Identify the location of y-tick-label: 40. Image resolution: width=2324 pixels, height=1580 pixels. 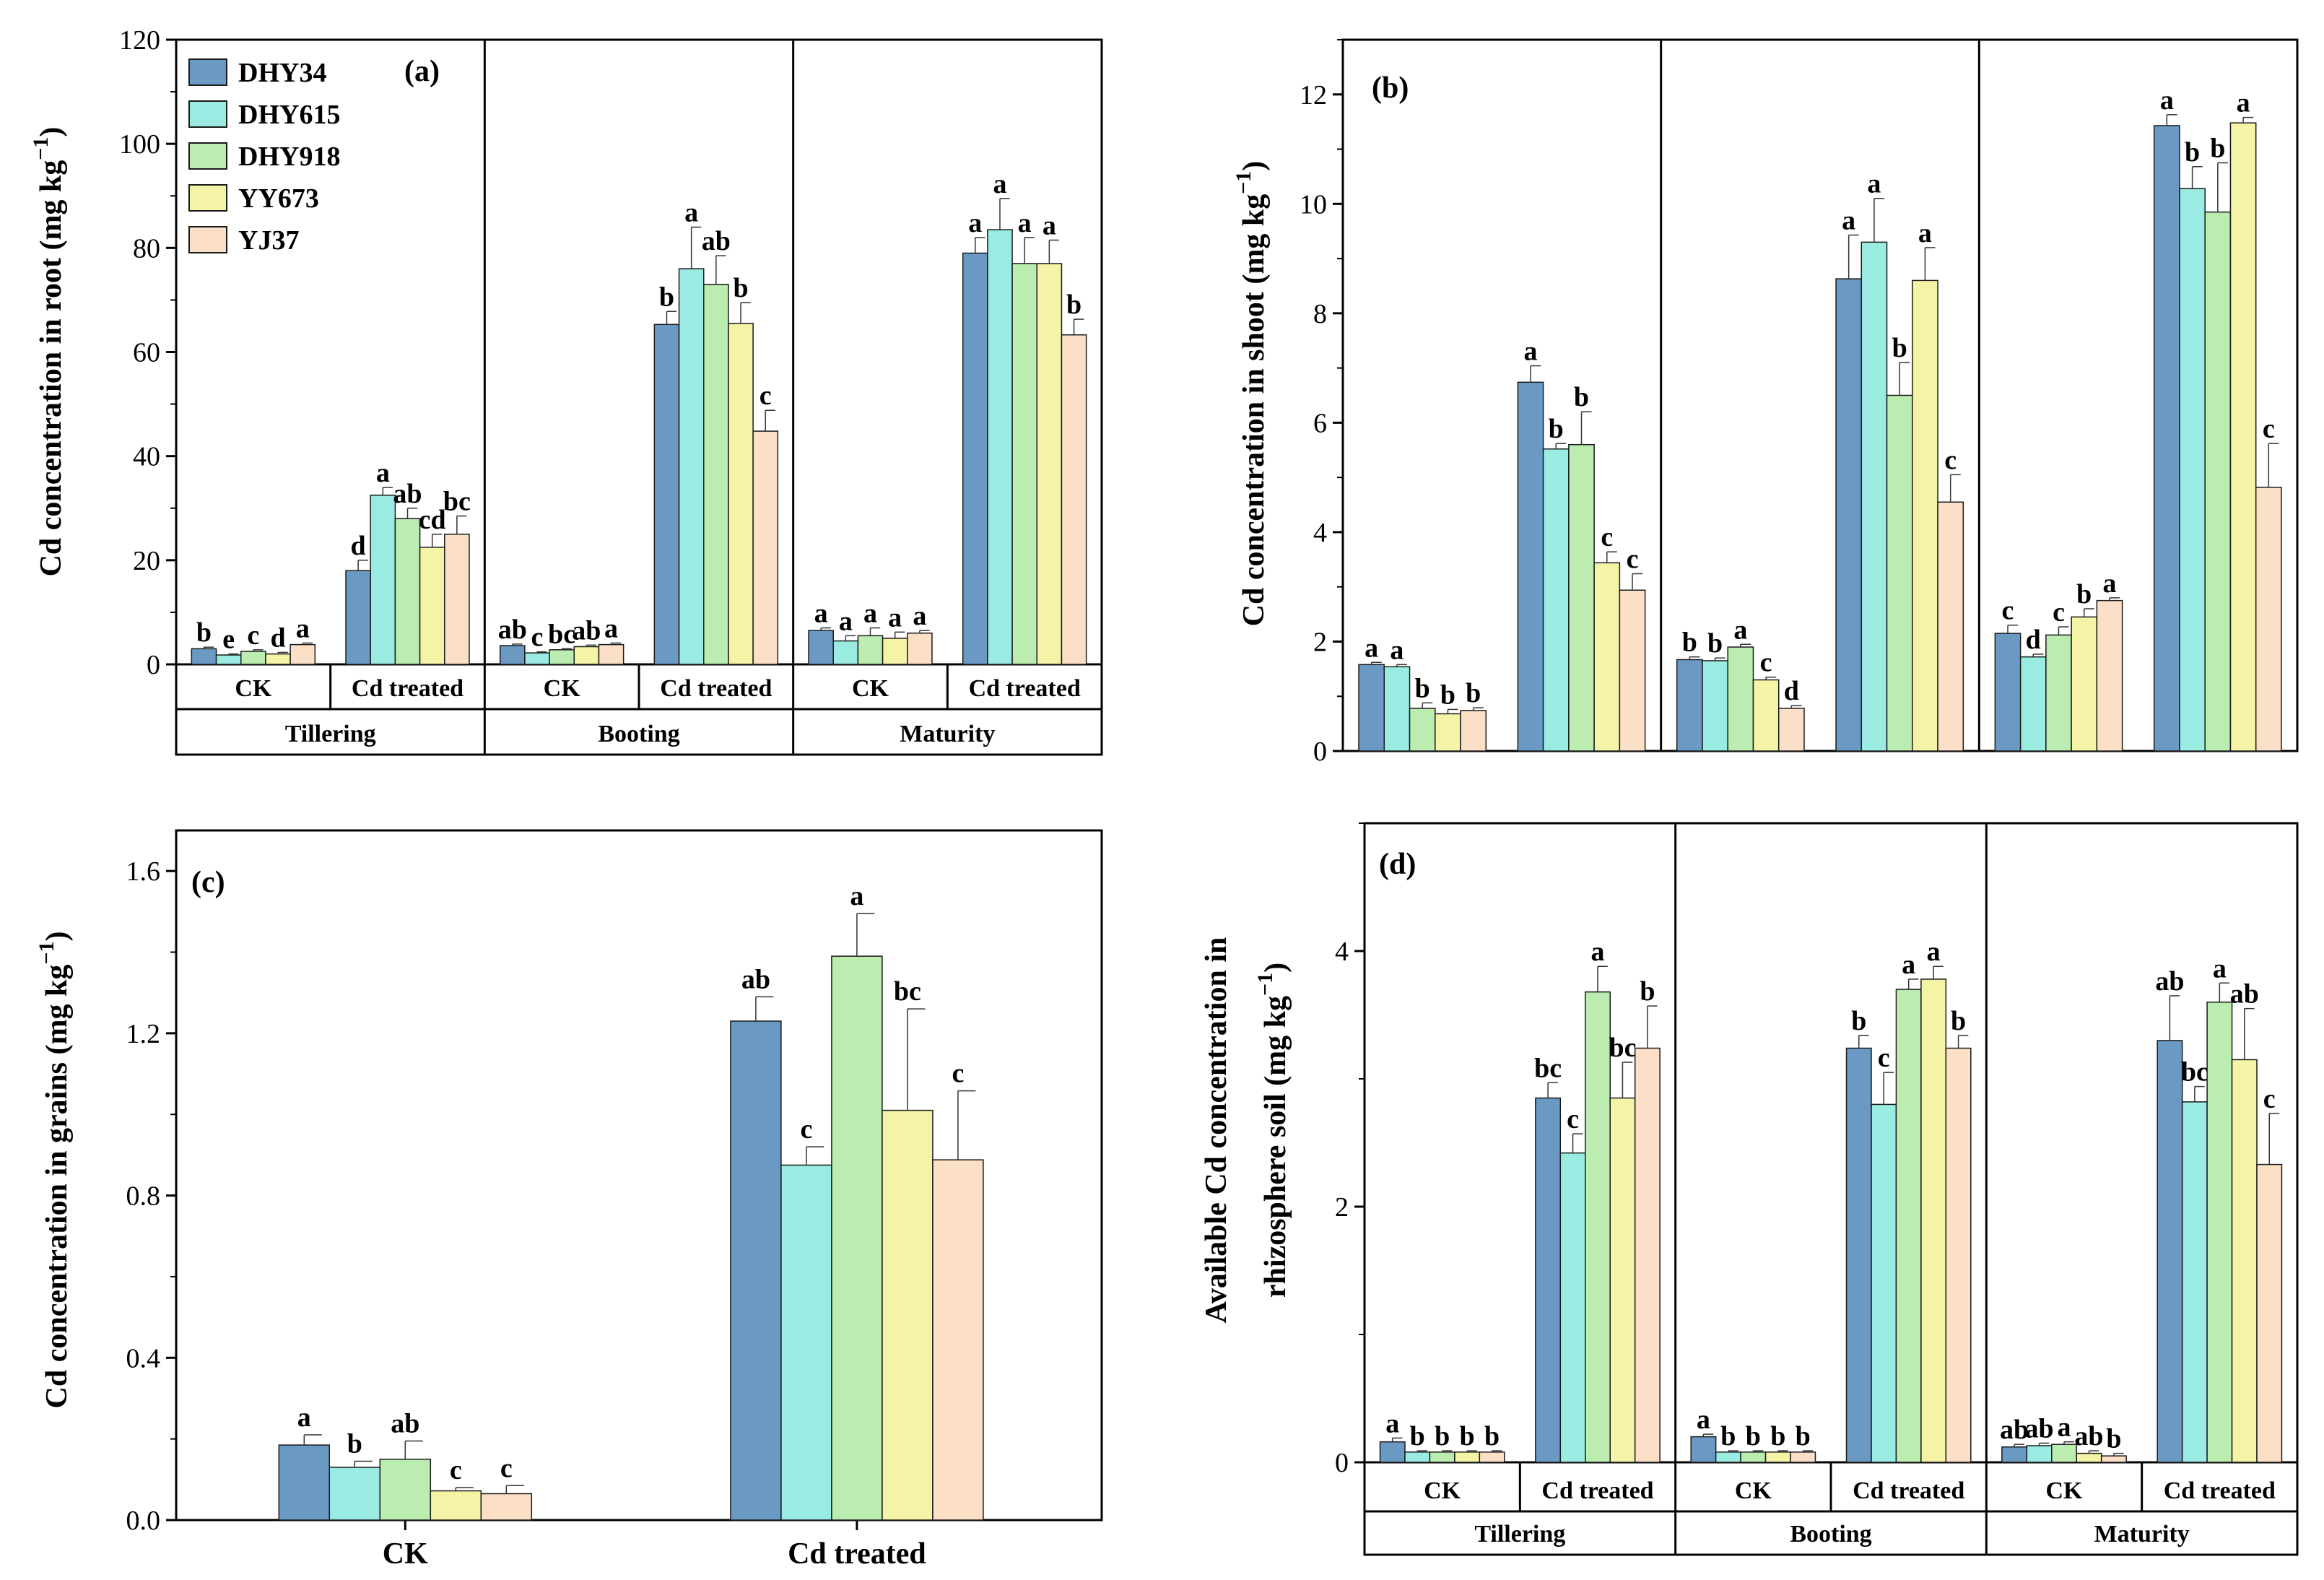
(146, 457).